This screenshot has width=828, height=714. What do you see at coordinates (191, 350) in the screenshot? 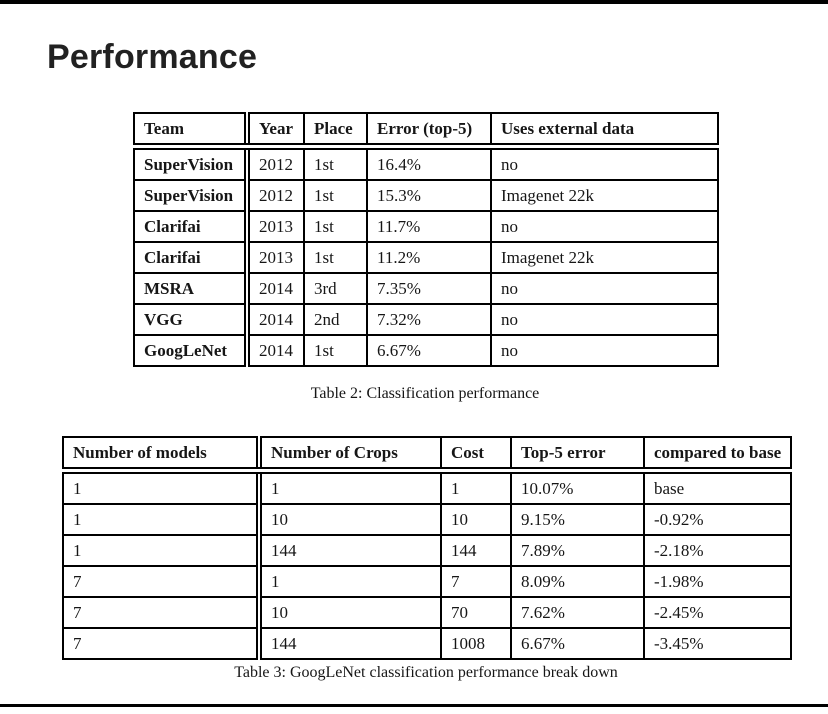
I see `table-cell: GoogLeNet` at bounding box center [191, 350].